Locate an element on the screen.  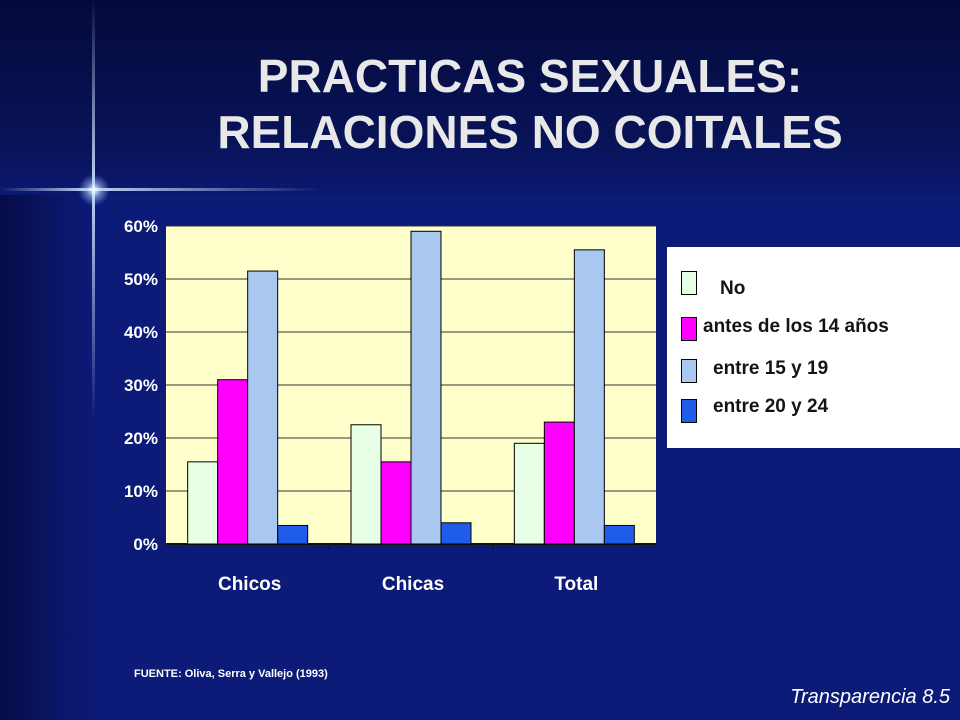
y-tick-label: 40% is located at coordinates (141, 332).